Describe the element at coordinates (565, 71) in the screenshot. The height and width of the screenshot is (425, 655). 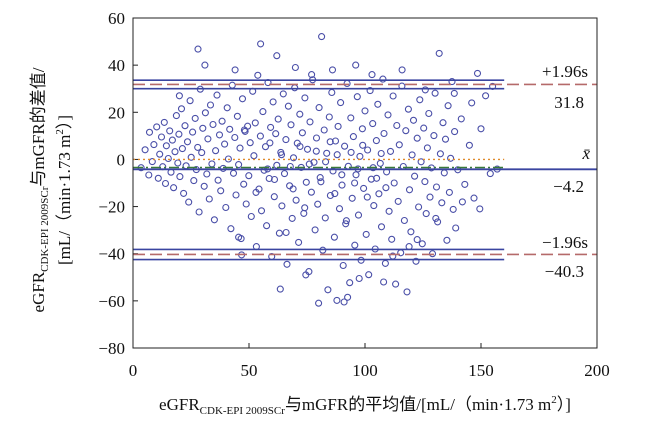
I see `upper-loa-label: +1.96s` at that location.